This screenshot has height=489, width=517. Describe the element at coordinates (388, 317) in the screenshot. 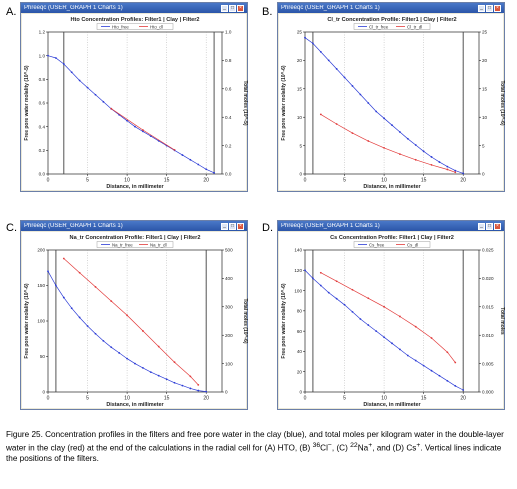

I see `series-line-Cs_dl` at that location.